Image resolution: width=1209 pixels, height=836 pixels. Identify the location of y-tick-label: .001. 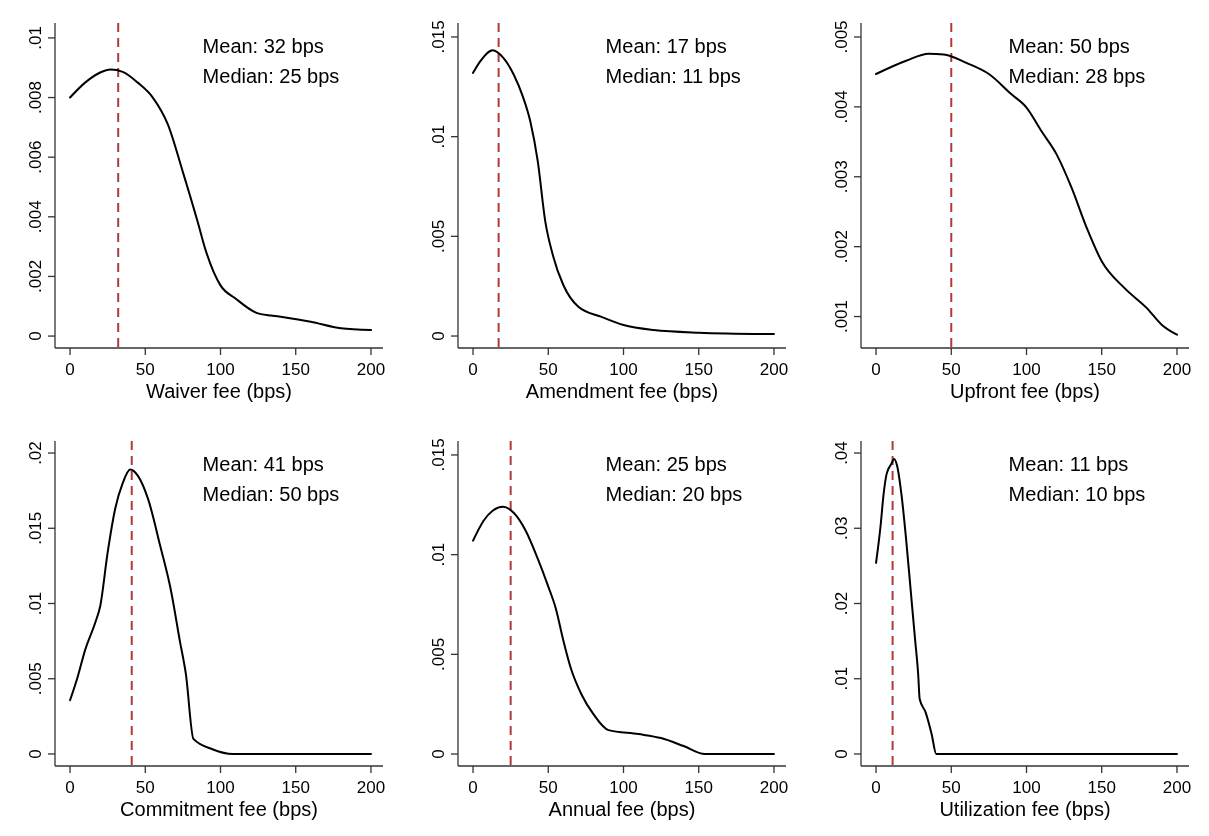
(841, 317).